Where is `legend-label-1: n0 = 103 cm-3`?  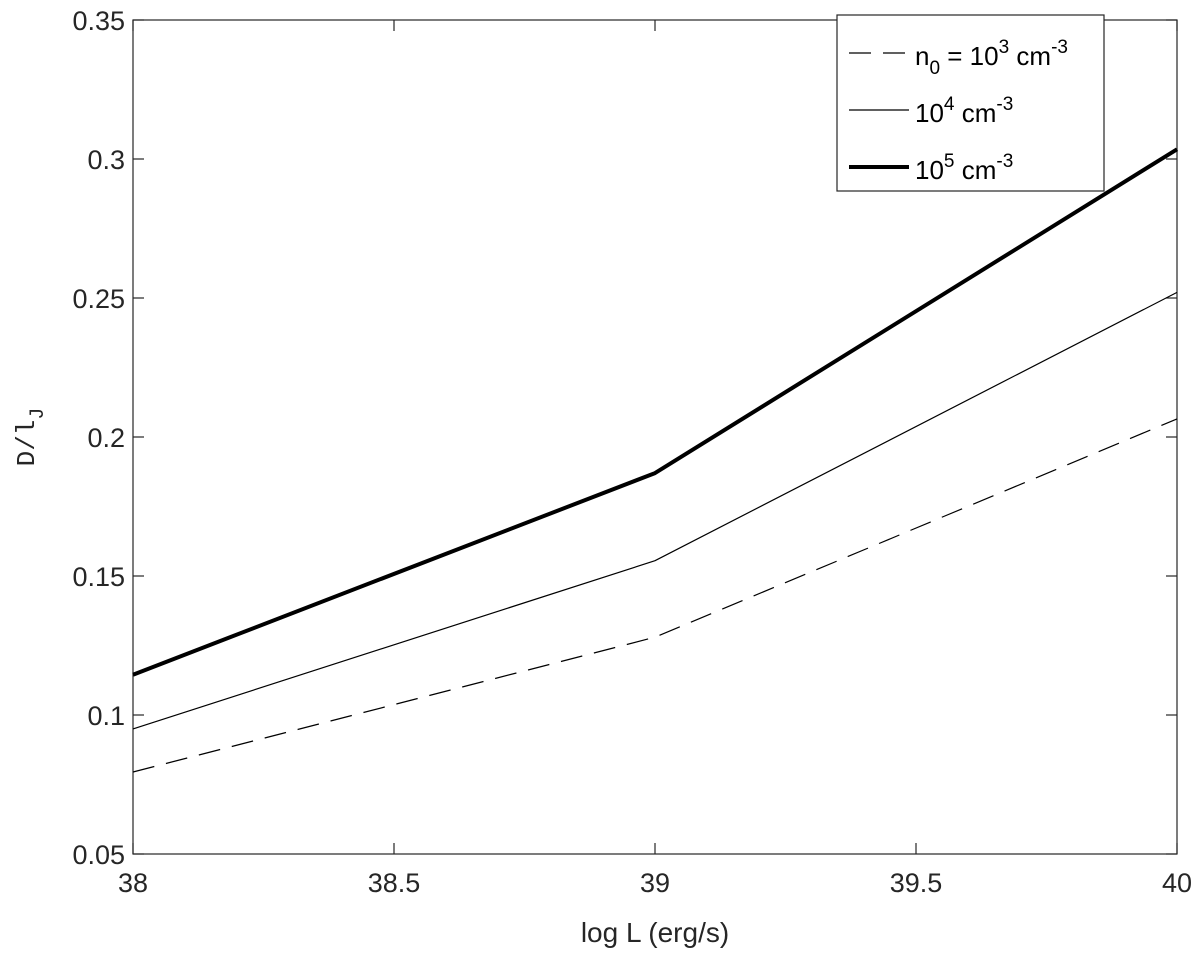 legend-label-1: n0 = 103 cm-3 is located at coordinates (991, 58).